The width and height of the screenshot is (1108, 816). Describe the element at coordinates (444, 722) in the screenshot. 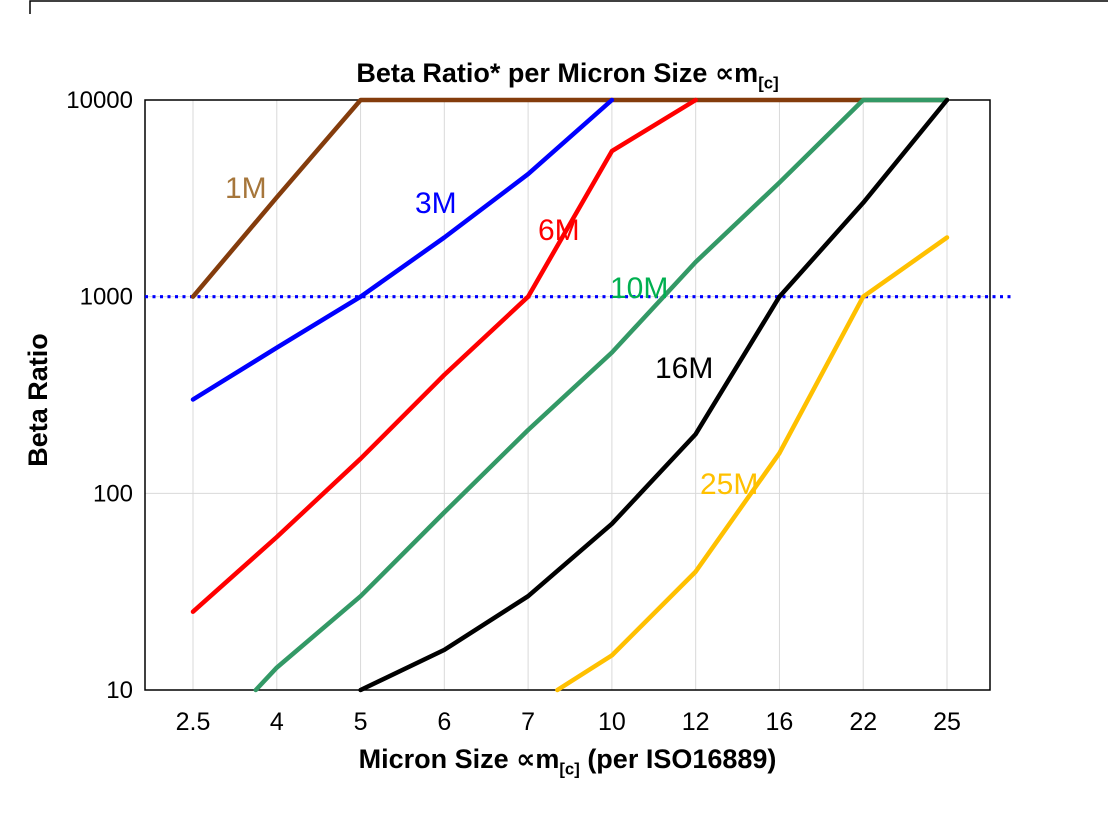

I see `x-tick-label: 6` at that location.